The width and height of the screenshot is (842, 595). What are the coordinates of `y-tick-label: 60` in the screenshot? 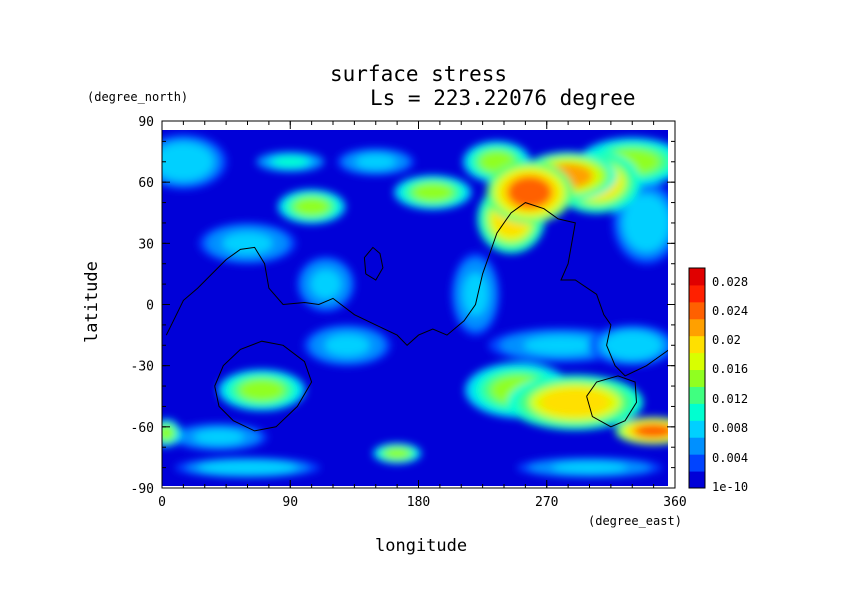 It's located at (146, 183).